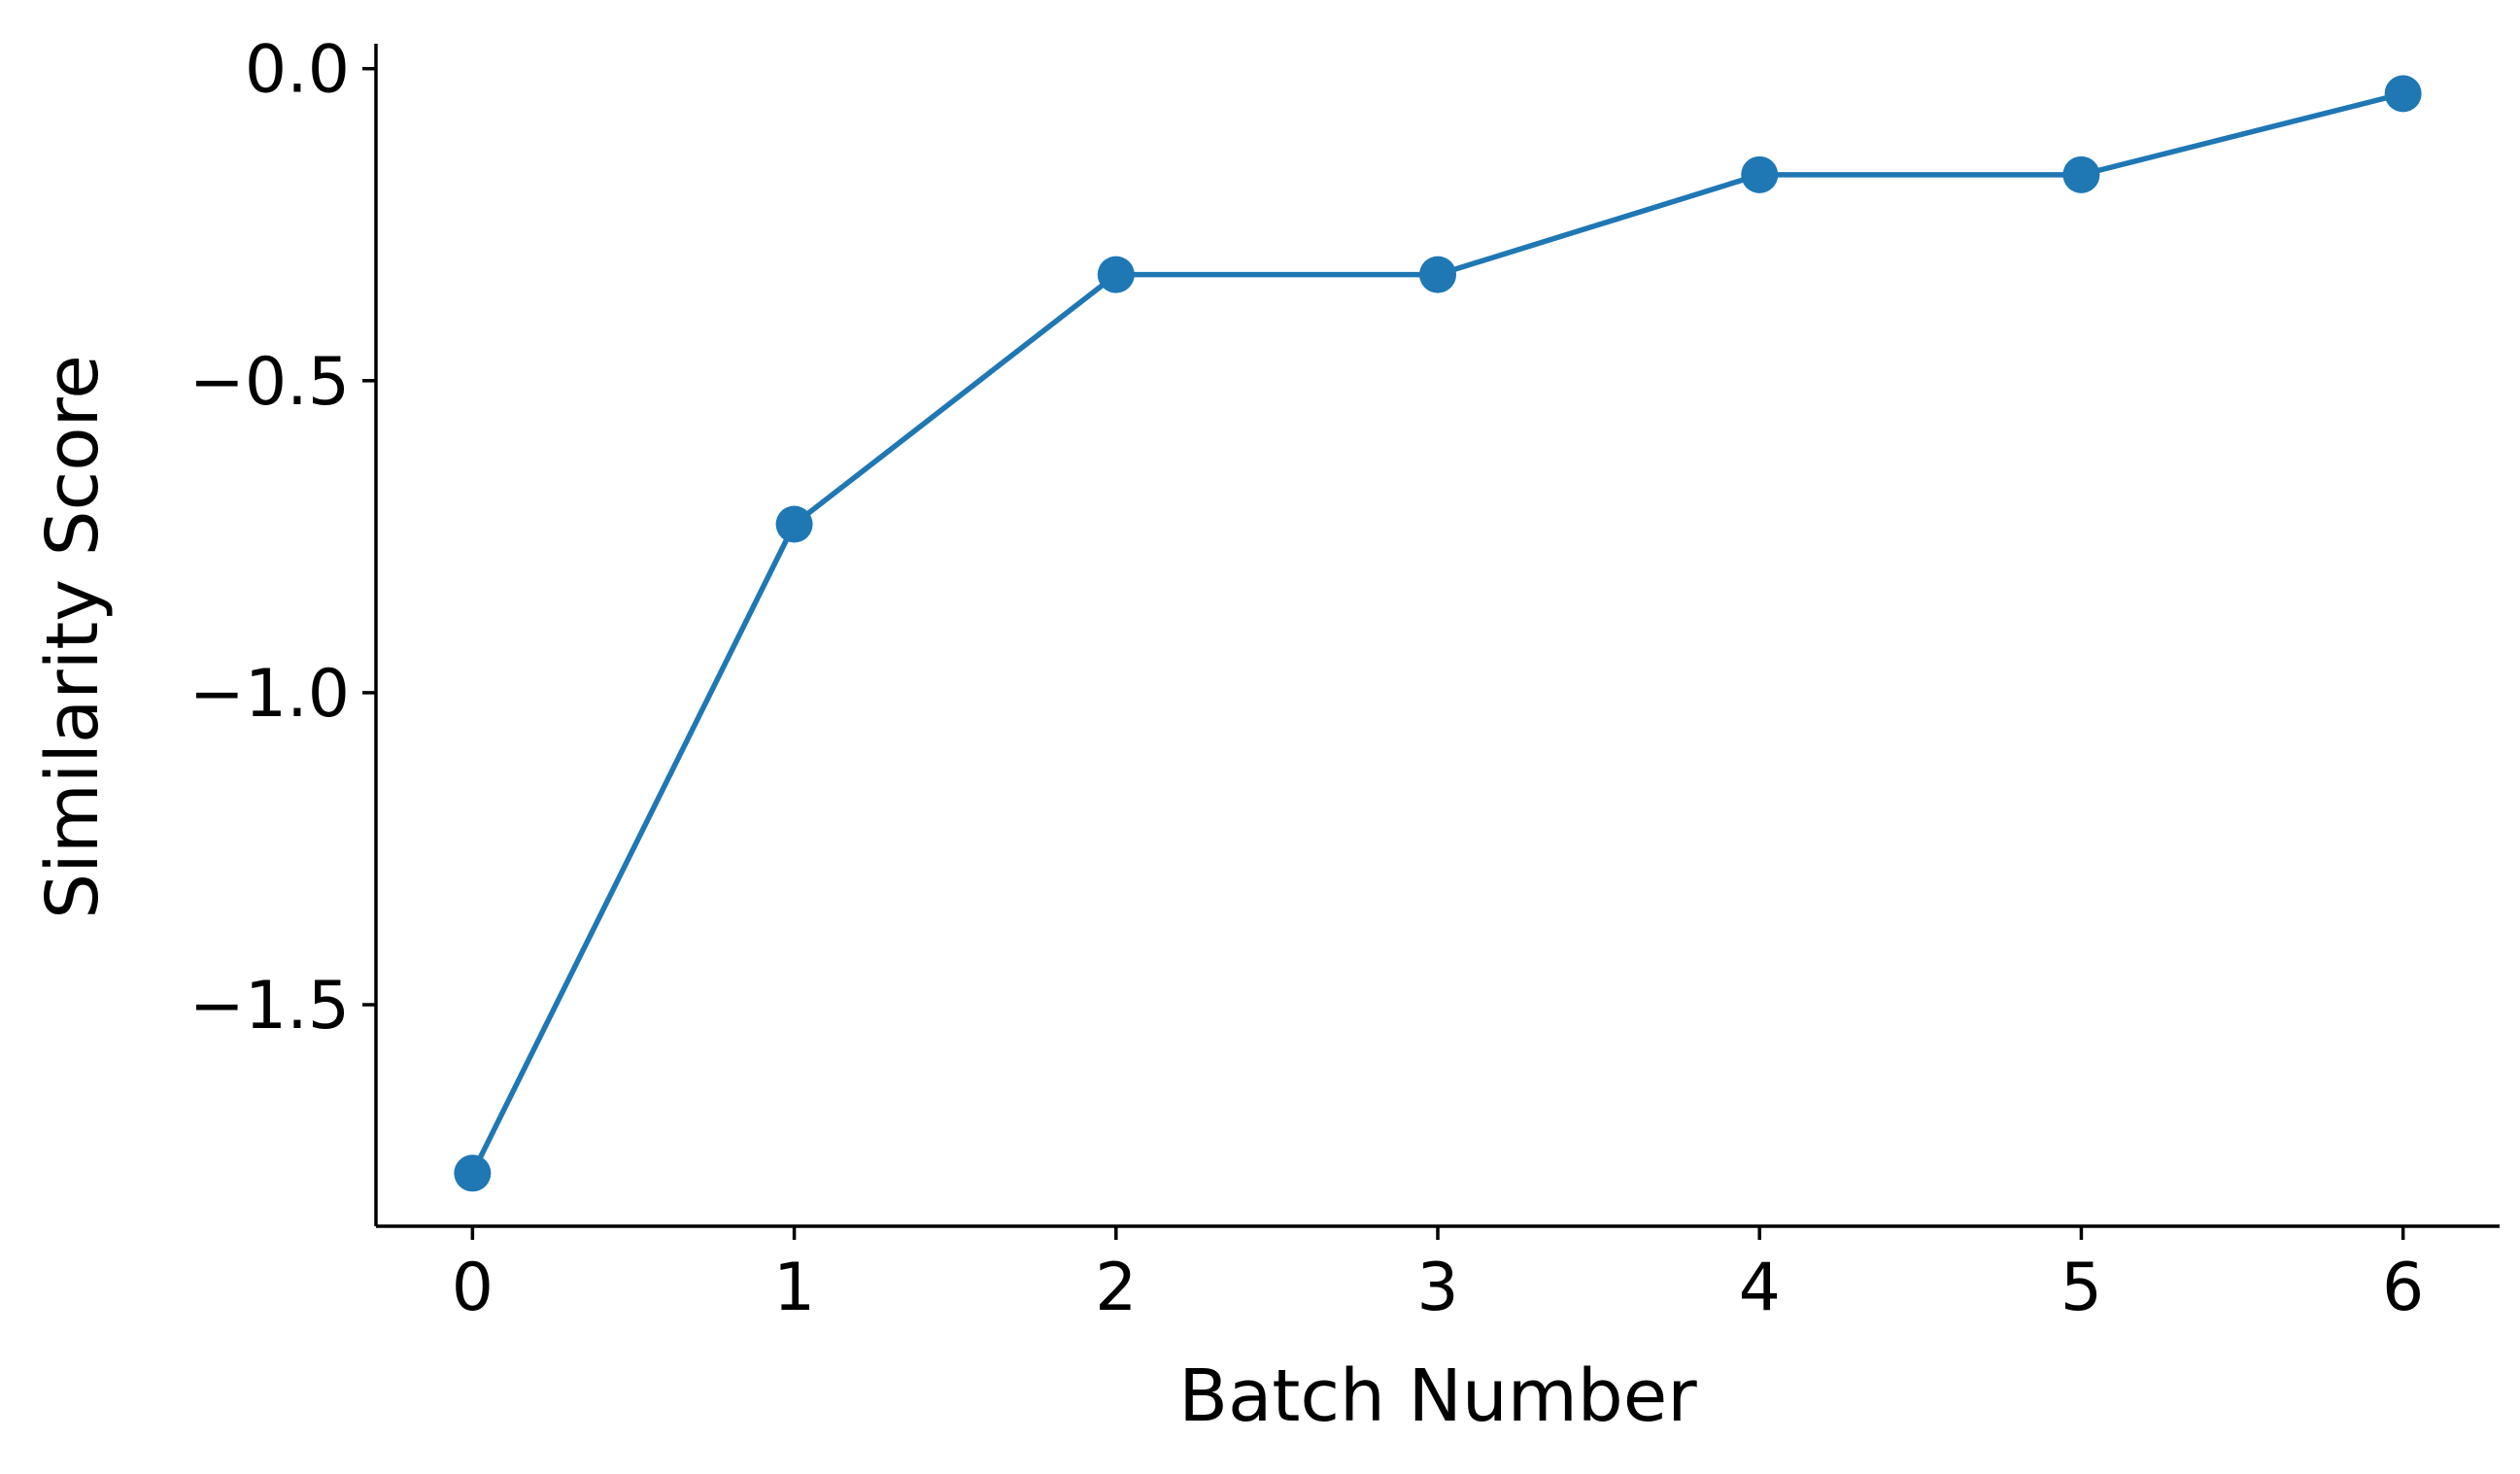 This screenshot has width=2520, height=1474. What do you see at coordinates (2403, 1288) in the screenshot?
I see `x-tick-label: 6` at bounding box center [2403, 1288].